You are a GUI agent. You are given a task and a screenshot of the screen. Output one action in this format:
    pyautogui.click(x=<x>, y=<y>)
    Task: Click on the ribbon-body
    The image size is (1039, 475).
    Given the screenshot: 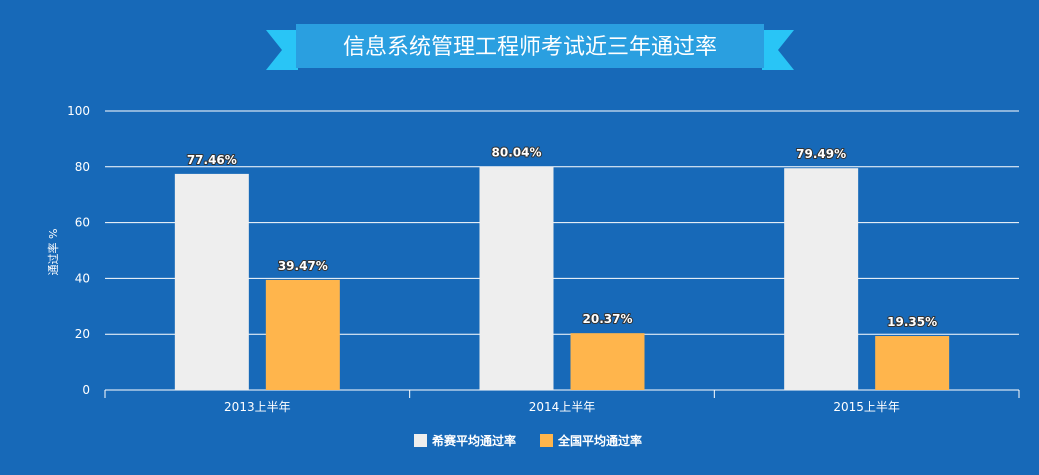 What is the action you would take?
    pyautogui.click(x=530, y=46)
    